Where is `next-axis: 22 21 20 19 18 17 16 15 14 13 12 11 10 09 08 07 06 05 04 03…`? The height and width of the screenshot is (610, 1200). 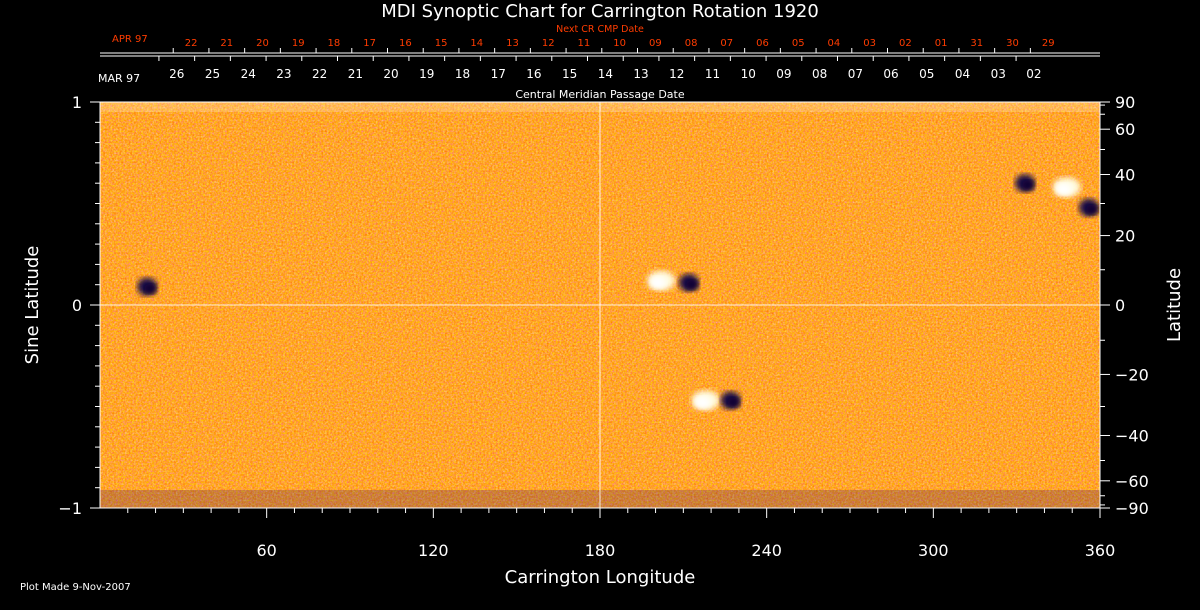
next-axis: 22 21 20 19 18 17 16 15 14 13 12 11 10 09 08 07 06 05 04 03… is located at coordinates (600, 46).